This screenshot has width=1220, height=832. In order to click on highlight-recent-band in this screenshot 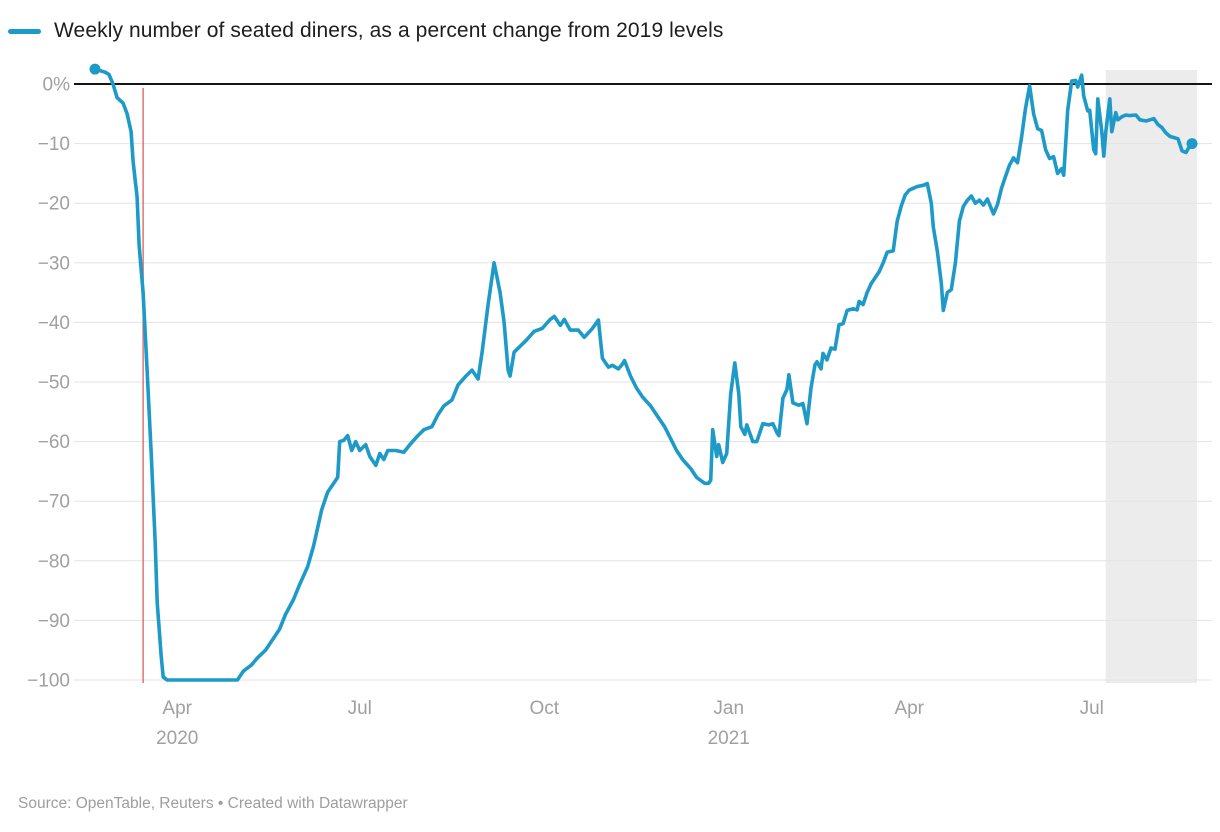, I will do `click(1151, 376)`.